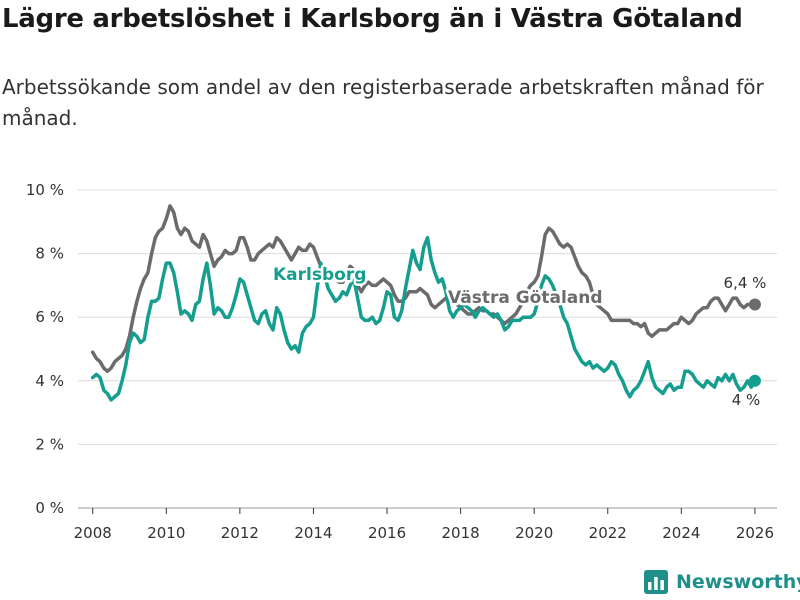 This screenshot has width=800, height=600. What do you see at coordinates (738, 582) in the screenshot?
I see `brand-name: Newsworthy` at bounding box center [738, 582].